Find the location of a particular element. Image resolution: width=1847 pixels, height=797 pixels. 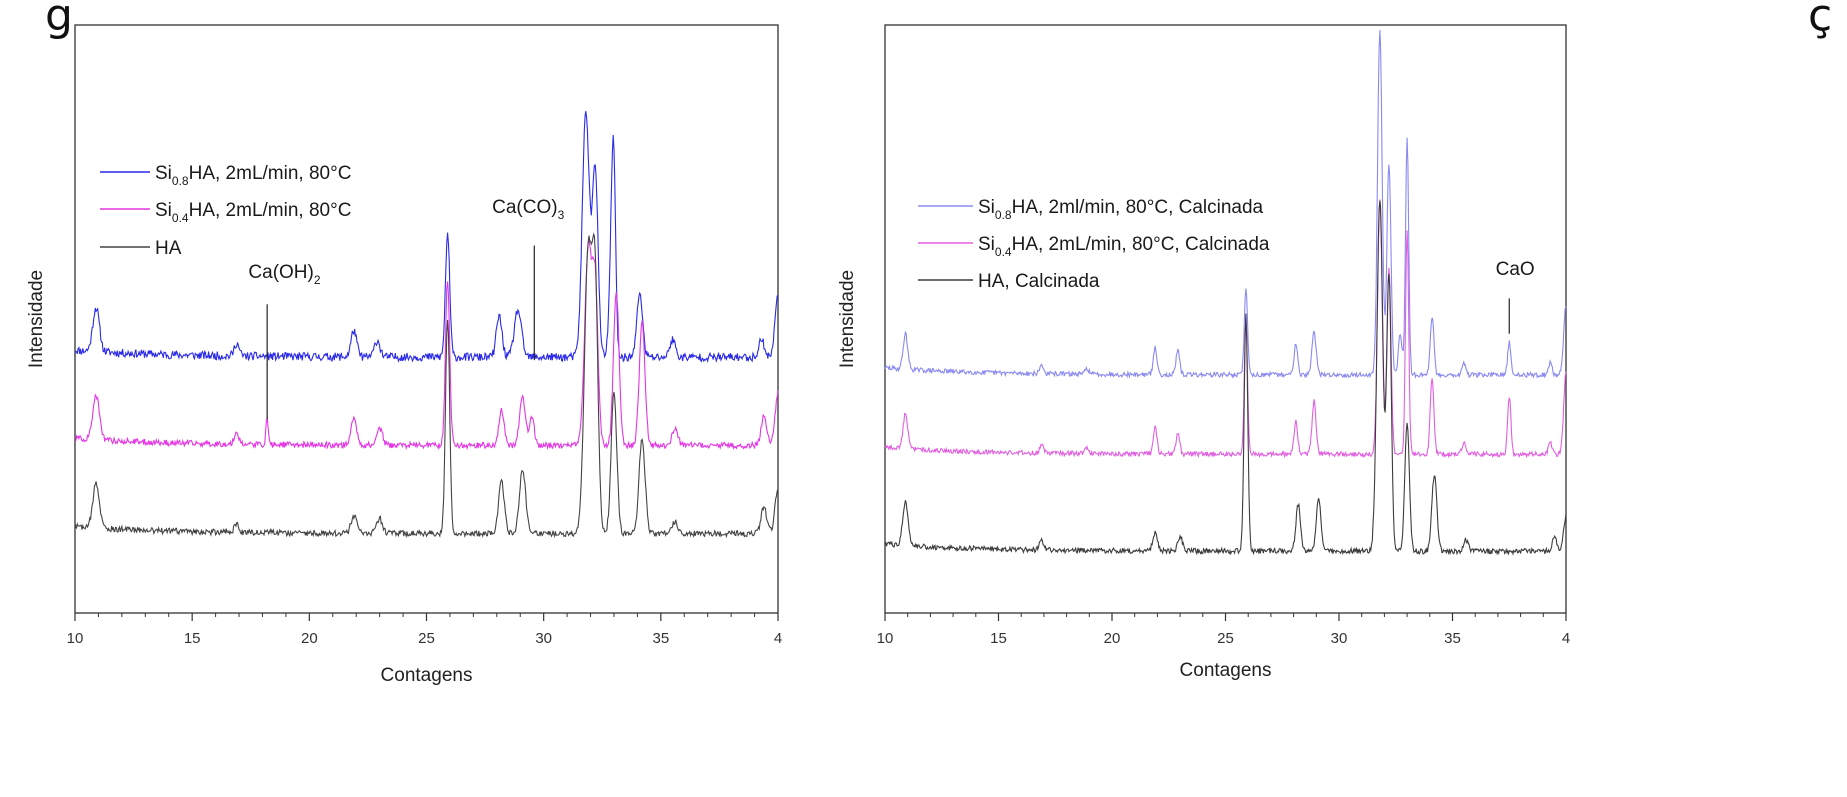

legend-label: Si0.4HA, 2mL/min, 80°C is located at coordinates (253, 212).